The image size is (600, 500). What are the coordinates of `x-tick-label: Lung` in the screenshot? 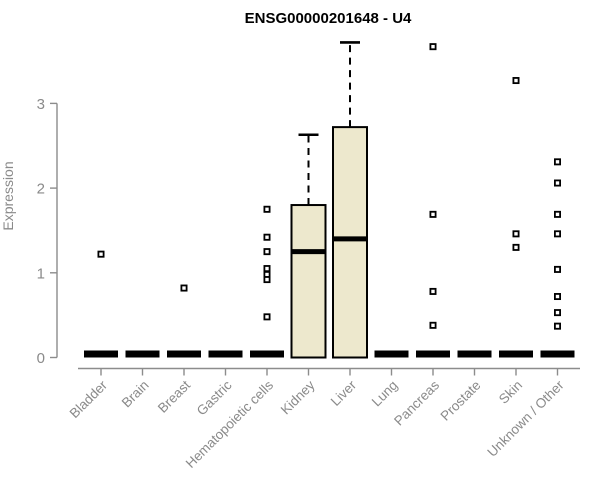 It's located at (385, 394).